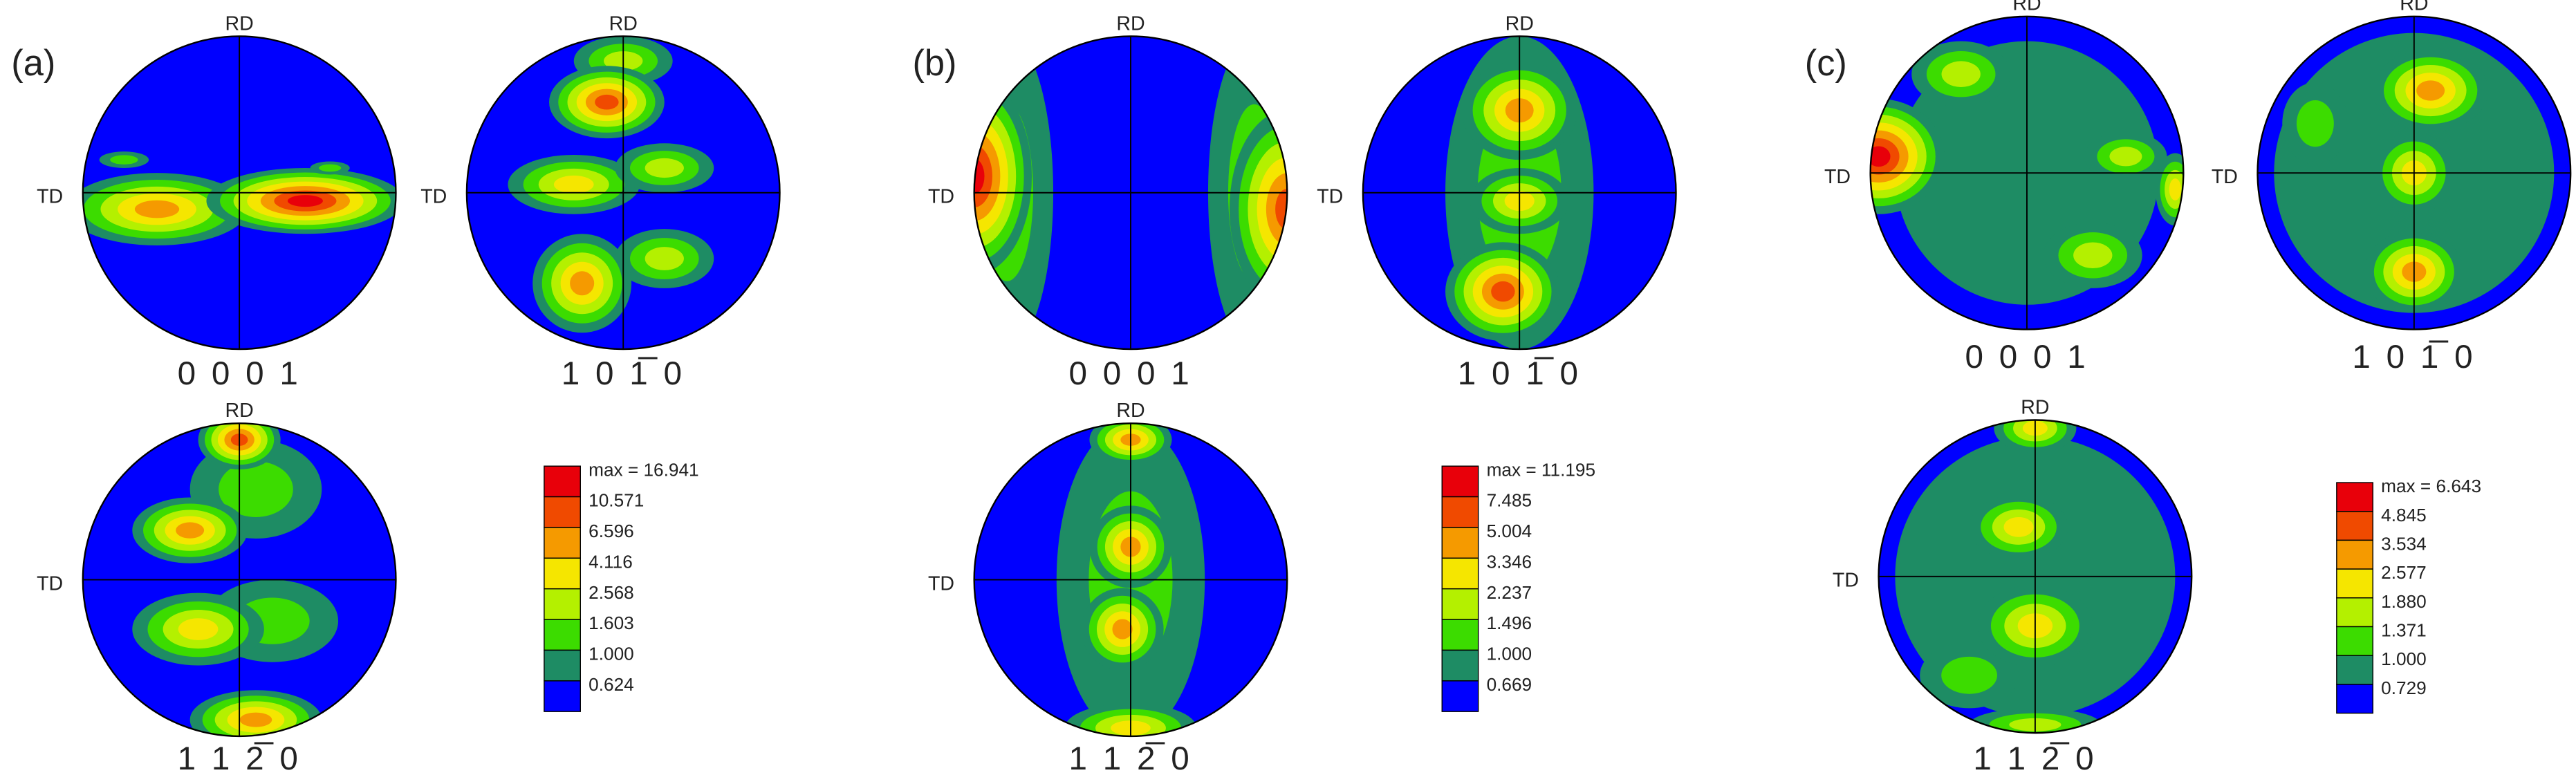  What do you see at coordinates (611, 561) in the screenshot?
I see `legend-label: 4.116` at bounding box center [611, 561].